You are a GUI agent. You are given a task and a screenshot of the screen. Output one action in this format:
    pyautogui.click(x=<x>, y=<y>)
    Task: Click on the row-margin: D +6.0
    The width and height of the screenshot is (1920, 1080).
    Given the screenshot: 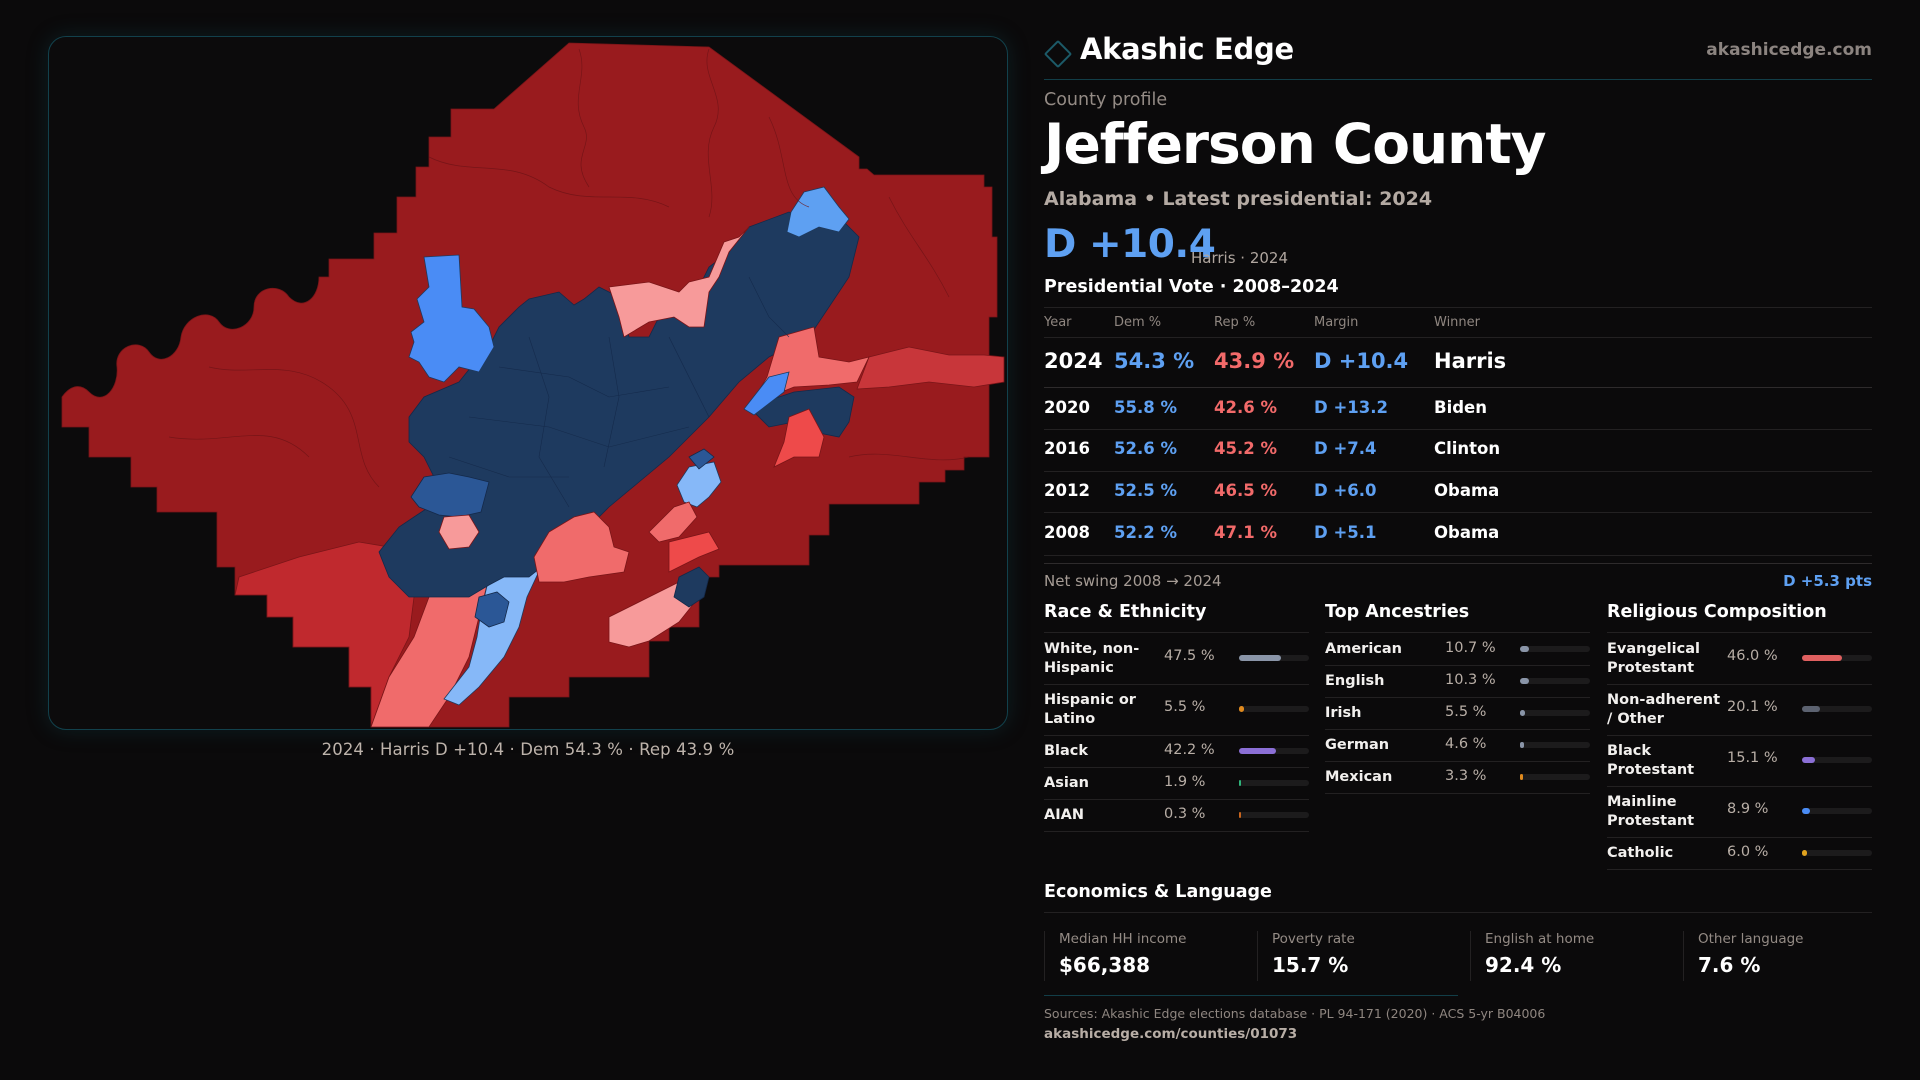 What is the action you would take?
    pyautogui.click(x=1345, y=490)
    